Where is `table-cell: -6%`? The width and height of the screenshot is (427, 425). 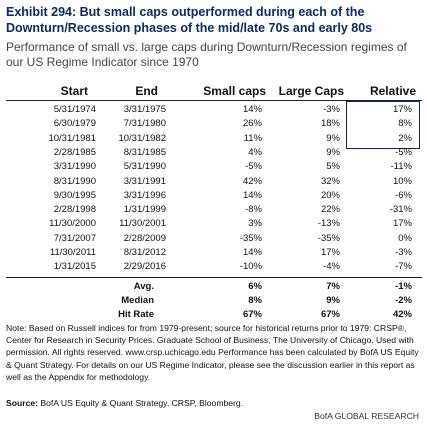
table-cell: -6% is located at coordinates (403, 195).